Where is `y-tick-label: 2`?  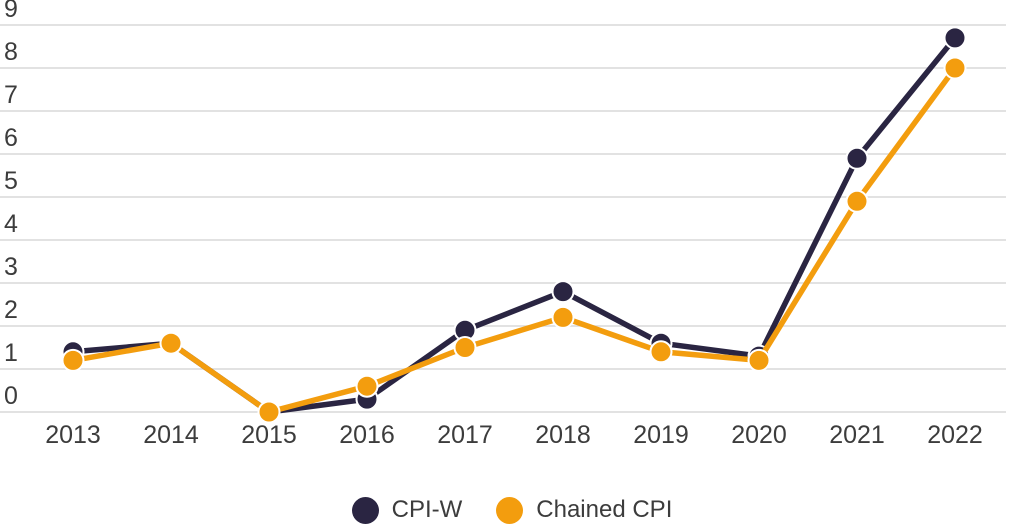
y-tick-label: 2 is located at coordinates (11, 310).